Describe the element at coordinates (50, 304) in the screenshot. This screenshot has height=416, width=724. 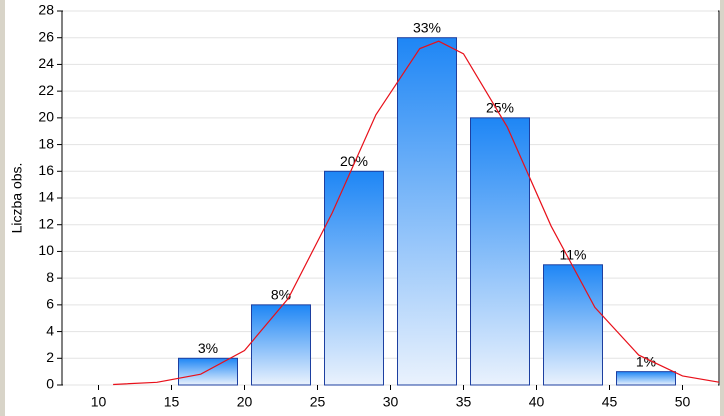
I see `y-tick-label: 6` at that location.